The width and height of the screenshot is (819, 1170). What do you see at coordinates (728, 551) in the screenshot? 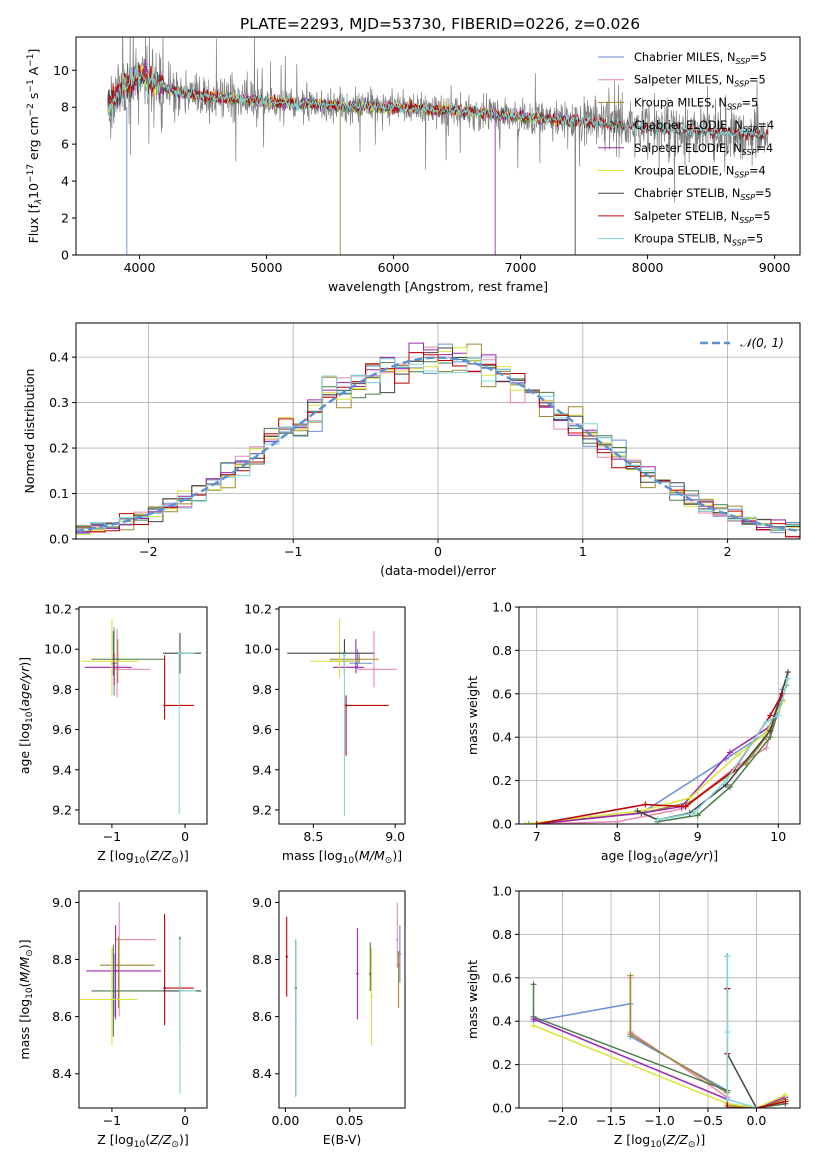
I see `x-tick-label: 2` at bounding box center [728, 551].